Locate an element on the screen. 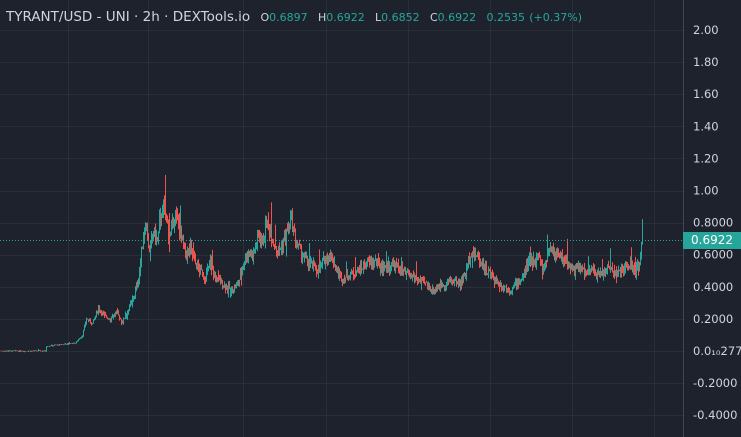  low-value: 0.6852 is located at coordinates (400, 17).